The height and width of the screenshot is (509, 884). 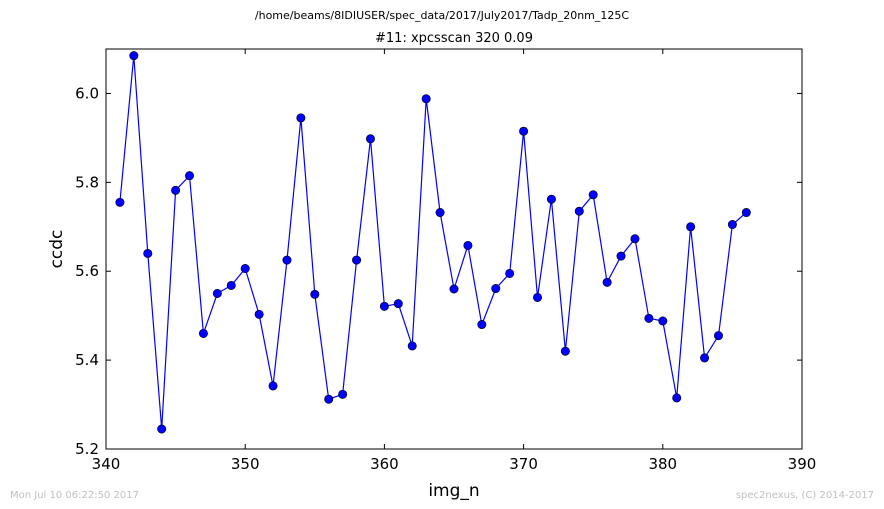 I want to click on footer-timestamp: Mon Jul 10 06:22:50 2017, so click(x=74, y=495).